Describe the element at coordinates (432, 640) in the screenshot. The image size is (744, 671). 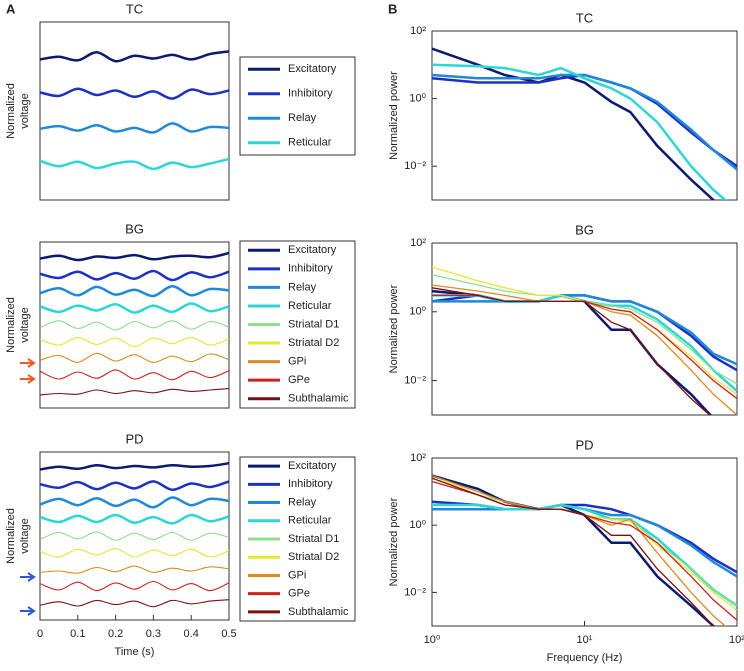
I see `x-tick-label: 10⁰` at that location.